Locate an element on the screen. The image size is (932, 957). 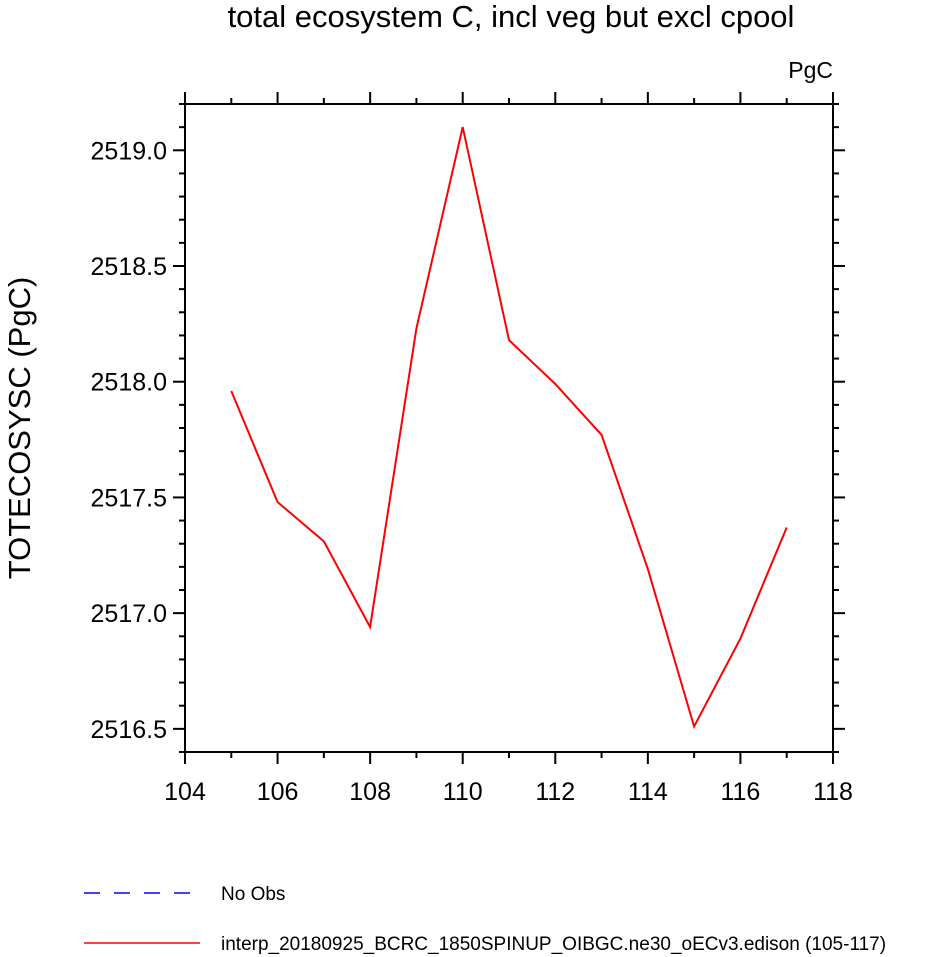
x-tick-label: 104 is located at coordinates (185, 792).